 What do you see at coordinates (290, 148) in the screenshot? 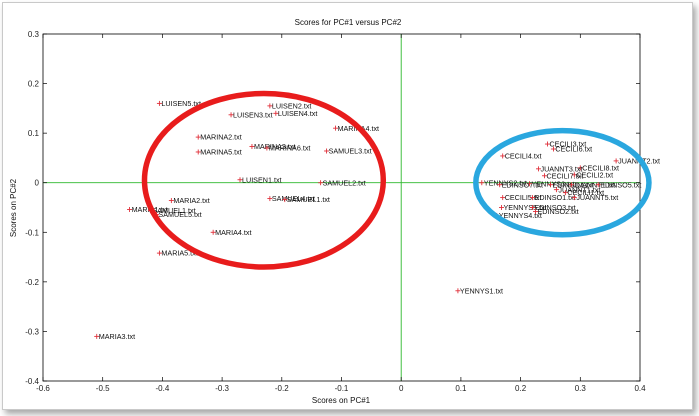
I see `point-label: MARINA6.txt` at bounding box center [290, 148].